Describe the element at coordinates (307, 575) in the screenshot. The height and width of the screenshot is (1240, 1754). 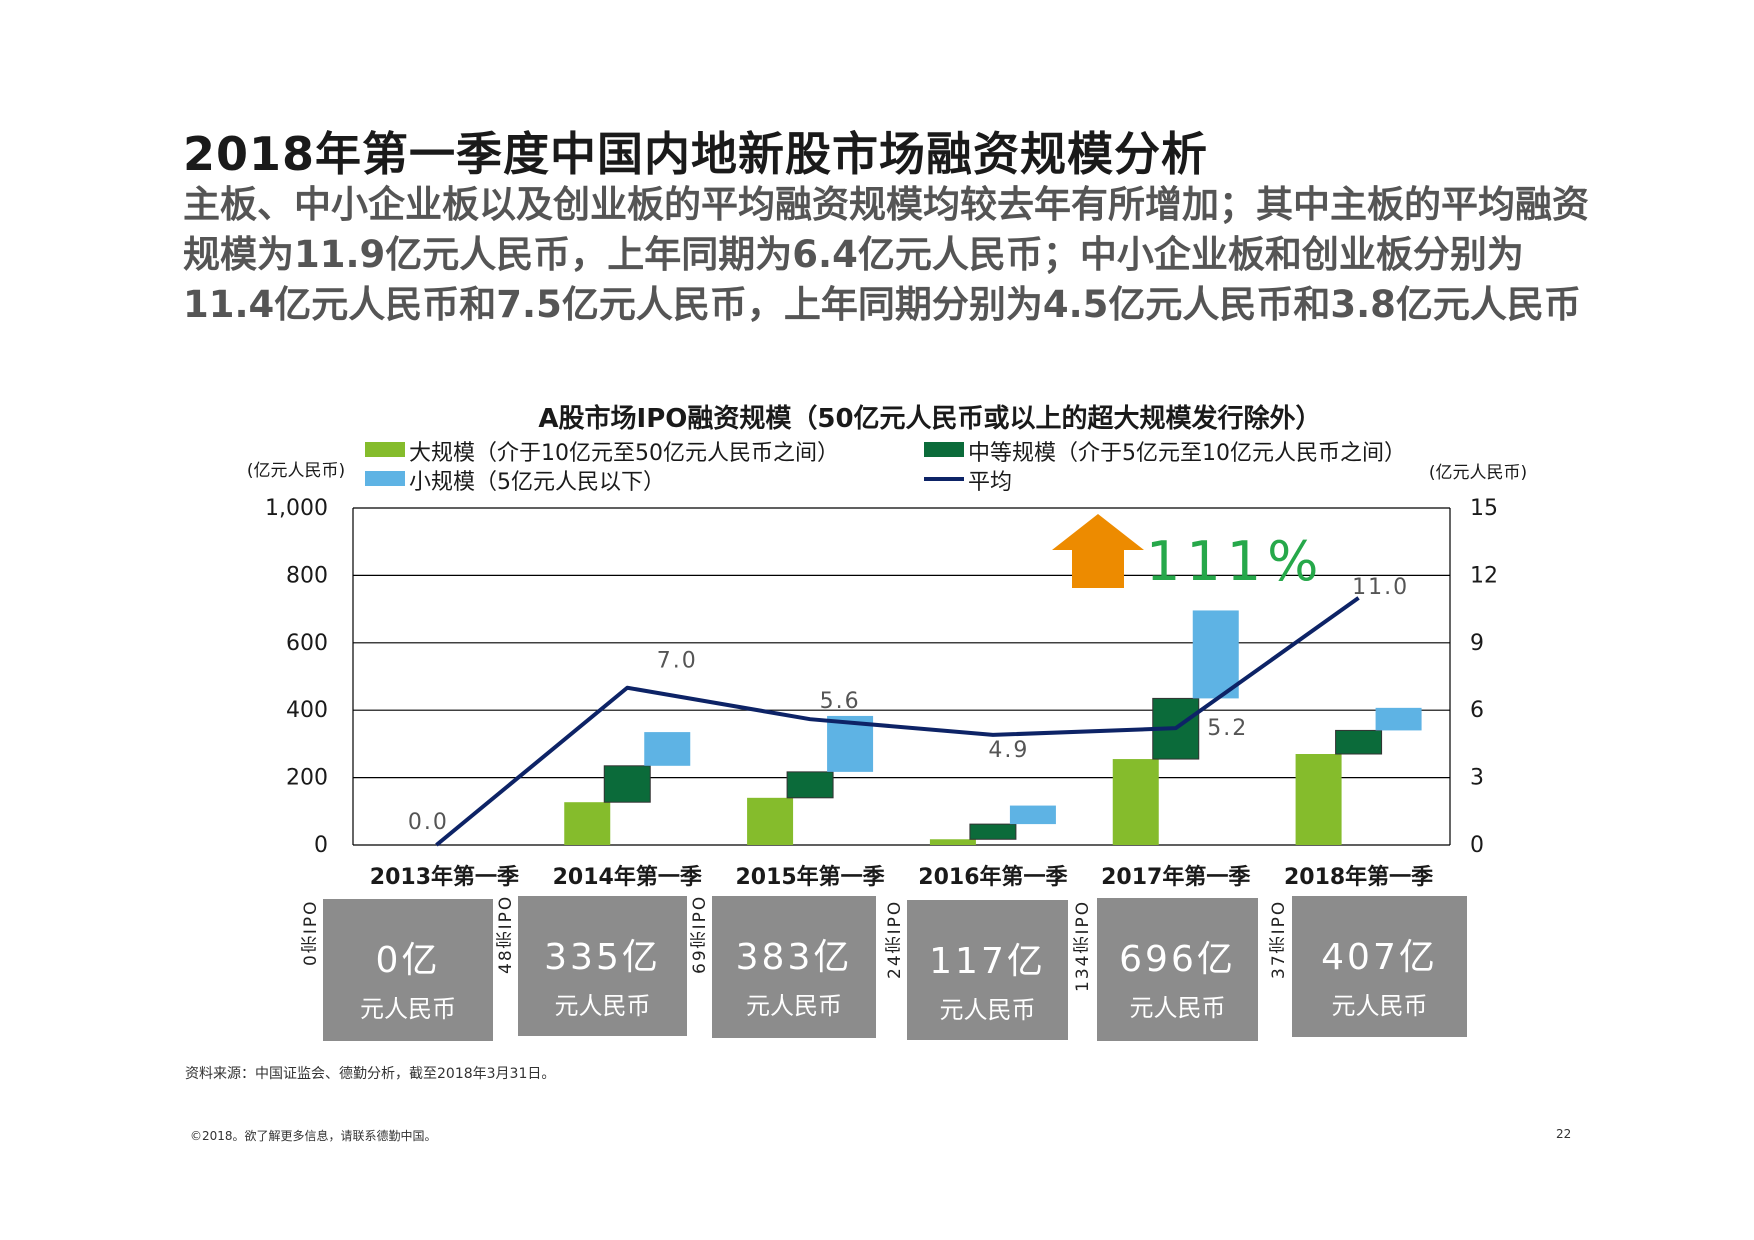
I see `y-left-tick-label: 800` at that location.